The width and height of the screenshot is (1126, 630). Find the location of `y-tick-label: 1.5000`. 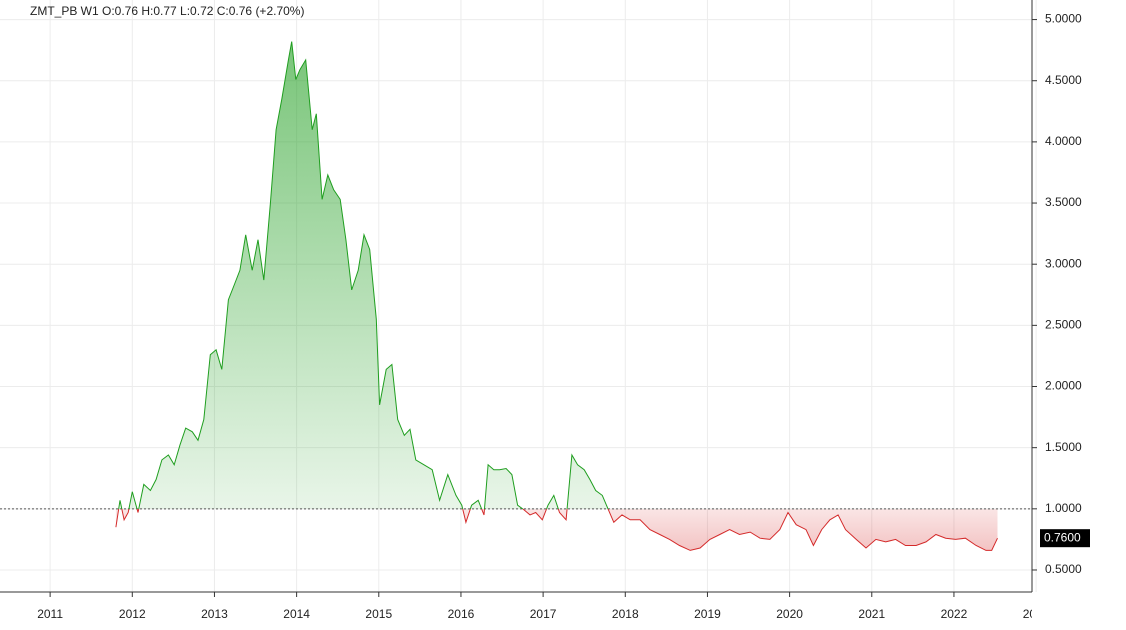

y-tick-label: 1.5000 is located at coordinates (1063, 447).